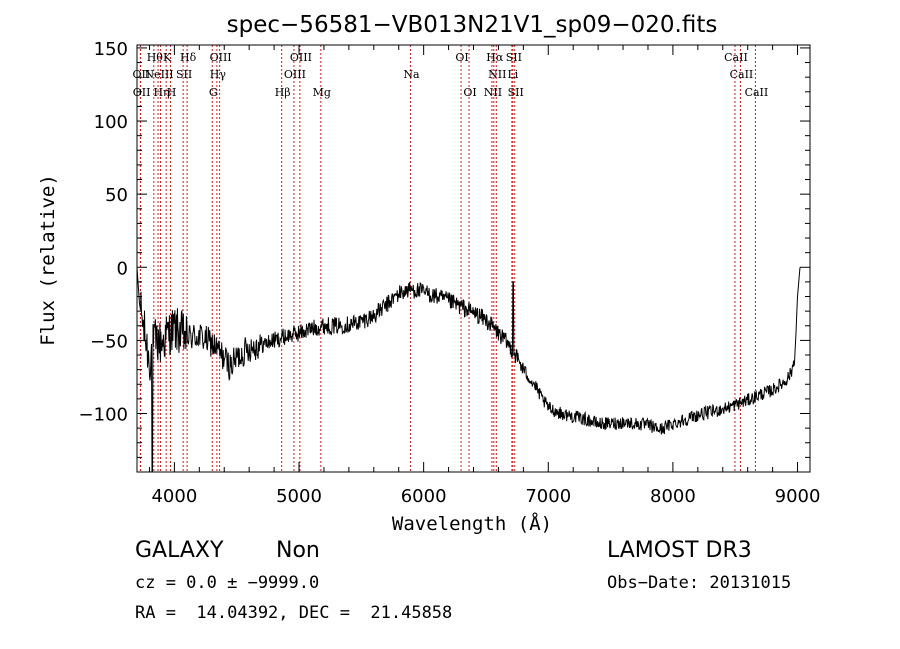  I want to click on y-tick-label: 150, so click(111, 49).